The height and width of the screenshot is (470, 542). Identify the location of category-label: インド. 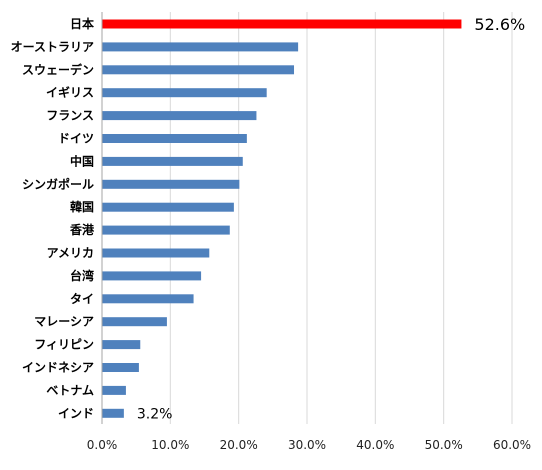
(76, 413).